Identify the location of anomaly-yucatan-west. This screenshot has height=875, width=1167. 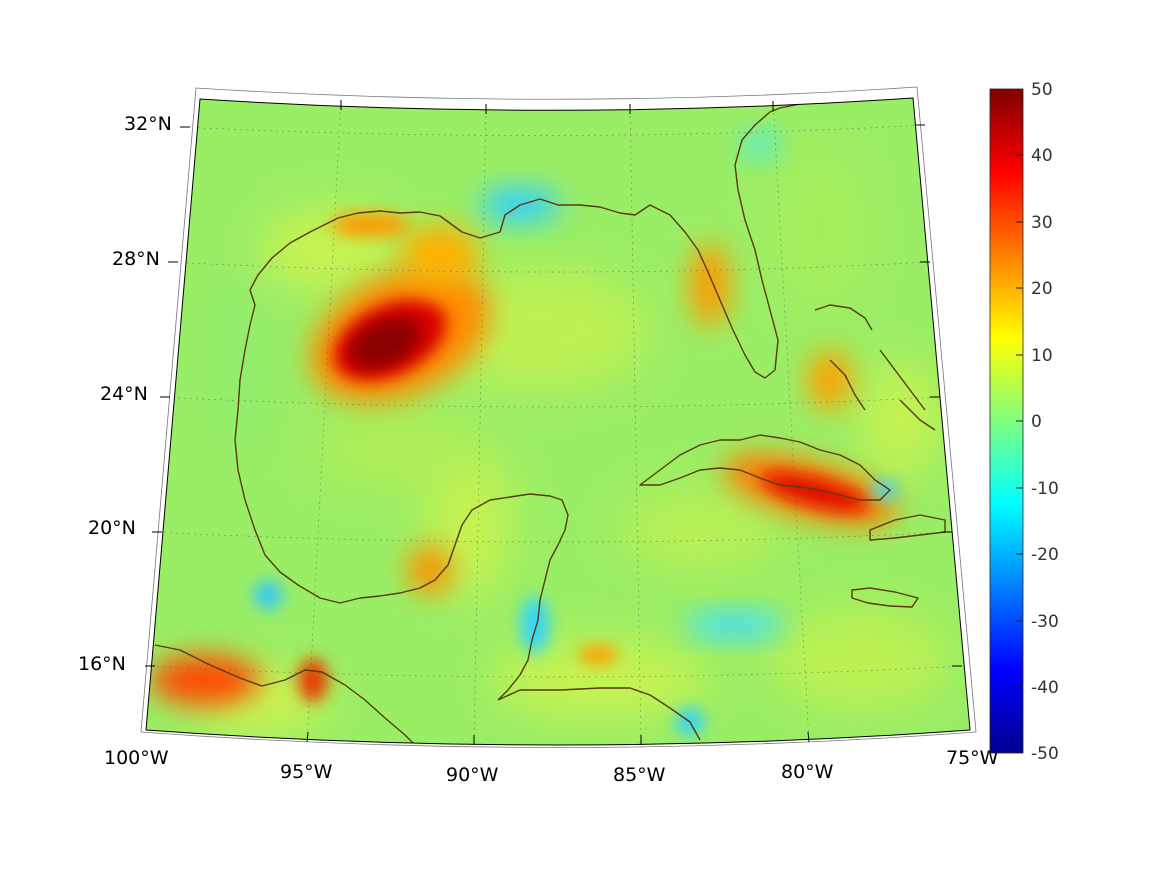
(430, 570).